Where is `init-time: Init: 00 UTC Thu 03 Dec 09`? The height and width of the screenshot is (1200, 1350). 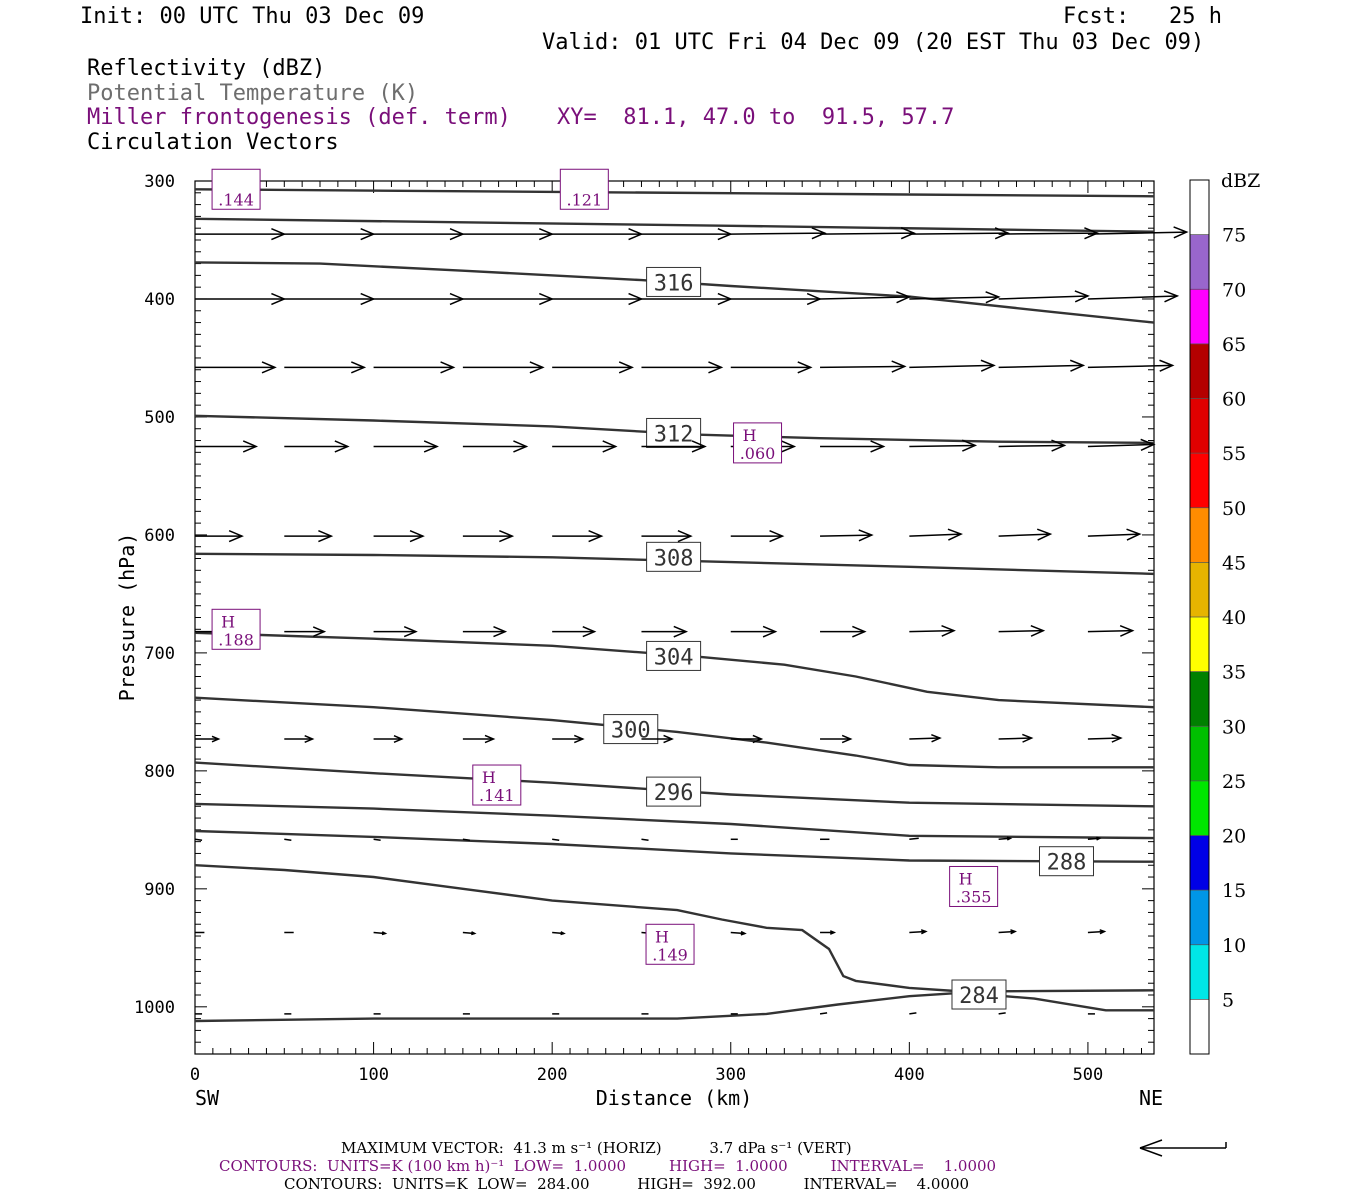 init-time: Init: 00 UTC Thu 03 Dec 09 is located at coordinates (252, 16).